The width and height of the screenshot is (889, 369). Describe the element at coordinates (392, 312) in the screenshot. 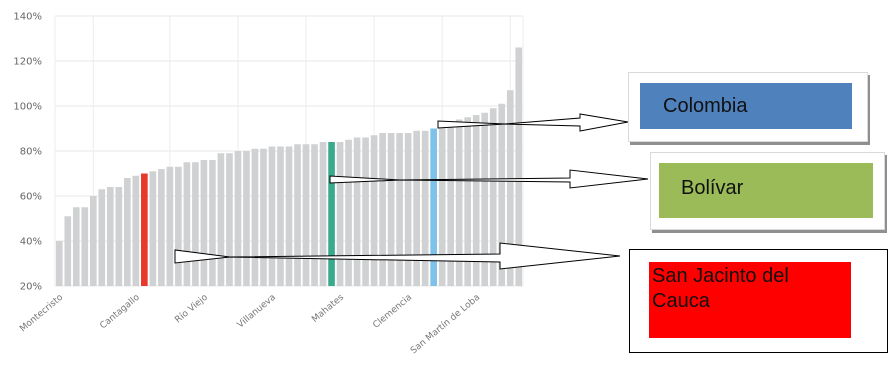

I see `x-tick-label: Clemencia` at that location.